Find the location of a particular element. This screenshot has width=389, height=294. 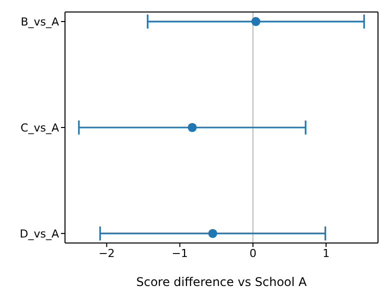

x-tick-label: −2 is located at coordinates (106, 253).